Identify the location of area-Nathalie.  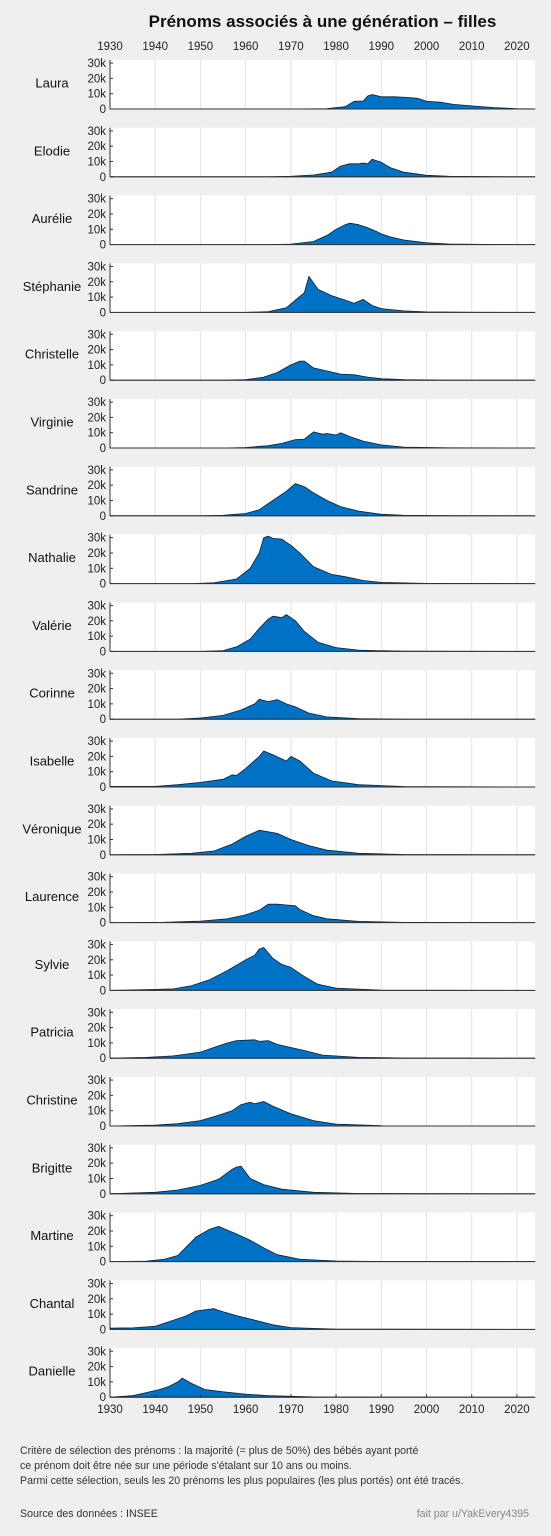
(322, 559).